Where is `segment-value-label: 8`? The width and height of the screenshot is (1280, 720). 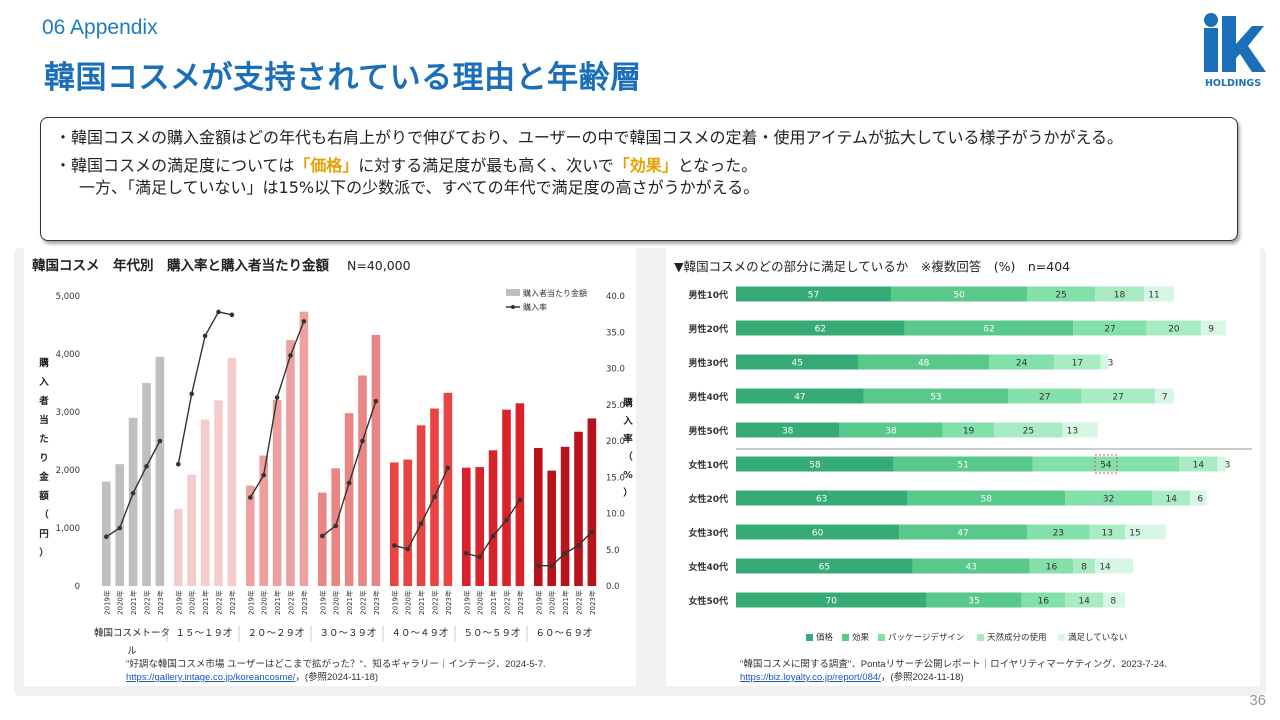
segment-value-label: 8 is located at coordinates (1084, 568).